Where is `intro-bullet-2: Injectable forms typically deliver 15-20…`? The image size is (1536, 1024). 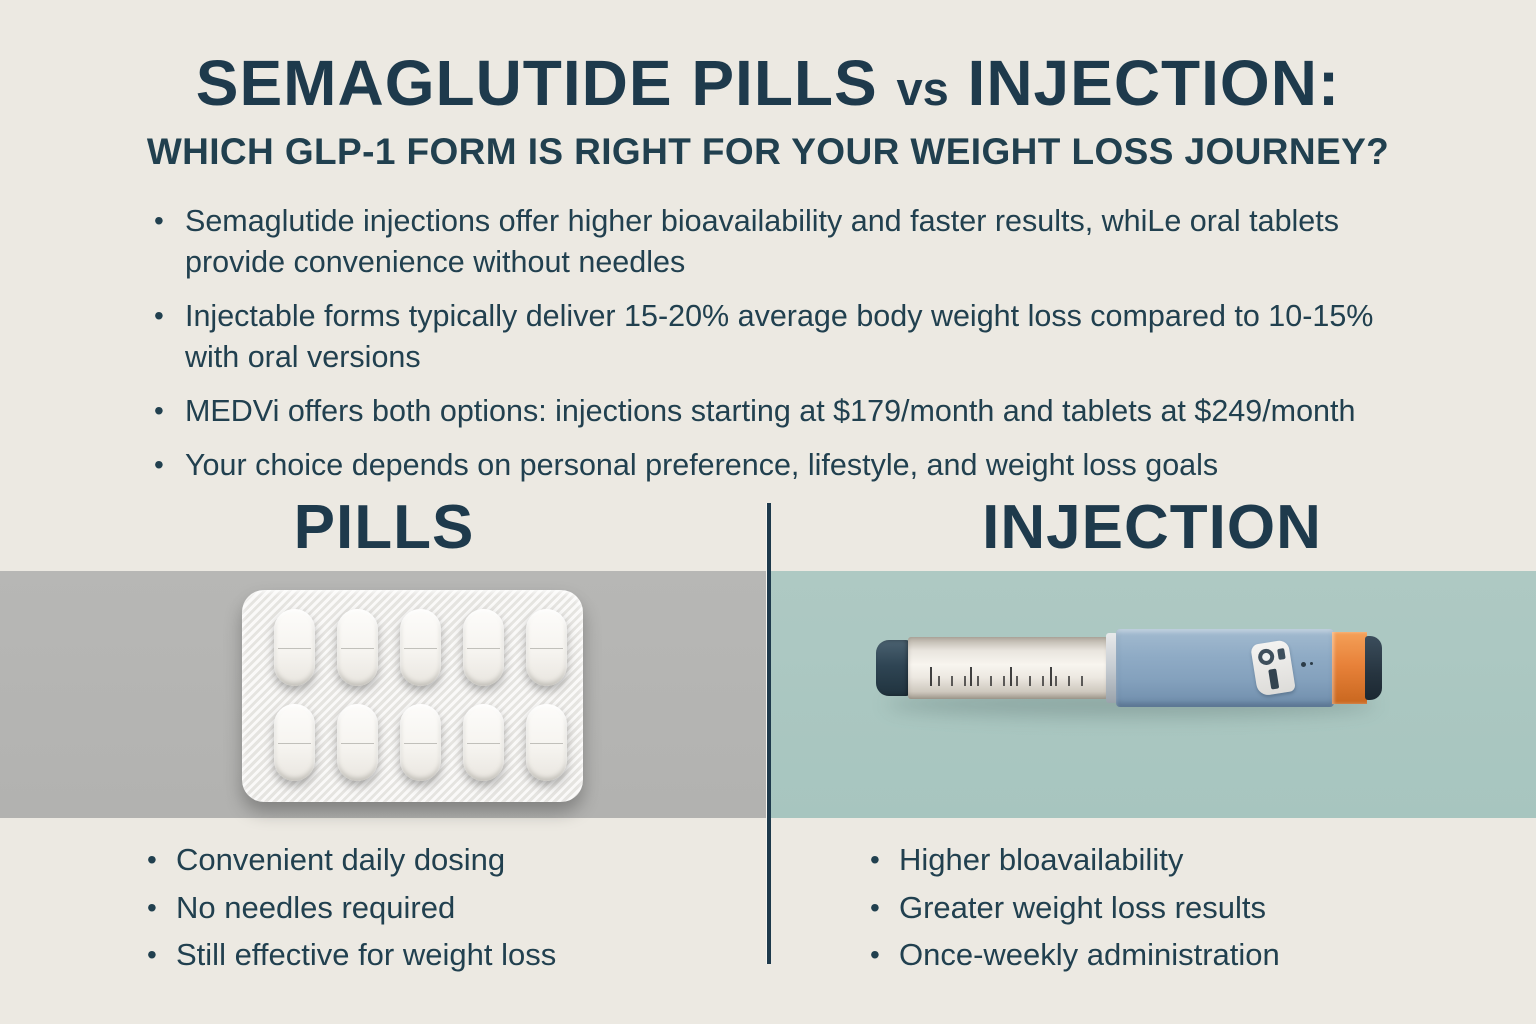 intro-bullet-2: Injectable forms typically deliver 15-20… is located at coordinates (792, 336).